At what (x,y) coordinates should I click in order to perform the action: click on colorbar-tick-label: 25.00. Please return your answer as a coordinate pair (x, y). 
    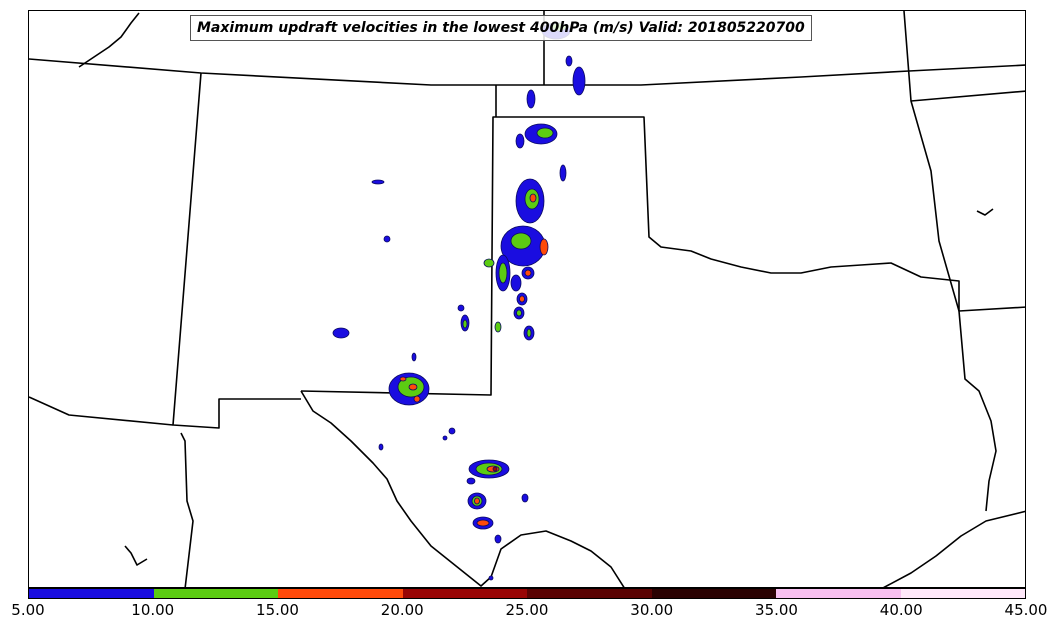
    Looking at the image, I should click on (527, 610).